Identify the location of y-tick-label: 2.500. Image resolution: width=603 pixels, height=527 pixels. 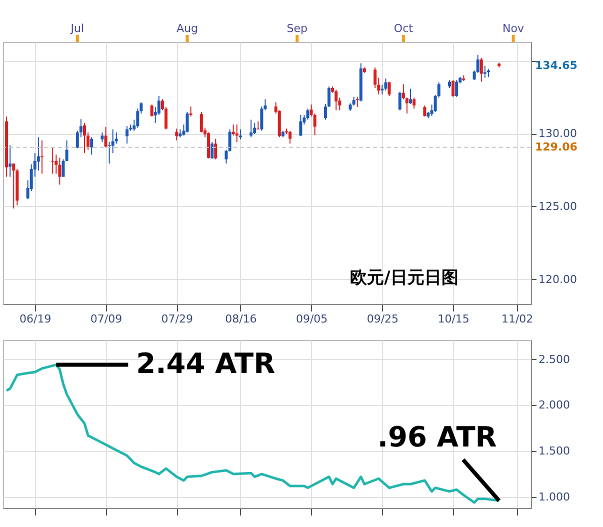
(554, 359).